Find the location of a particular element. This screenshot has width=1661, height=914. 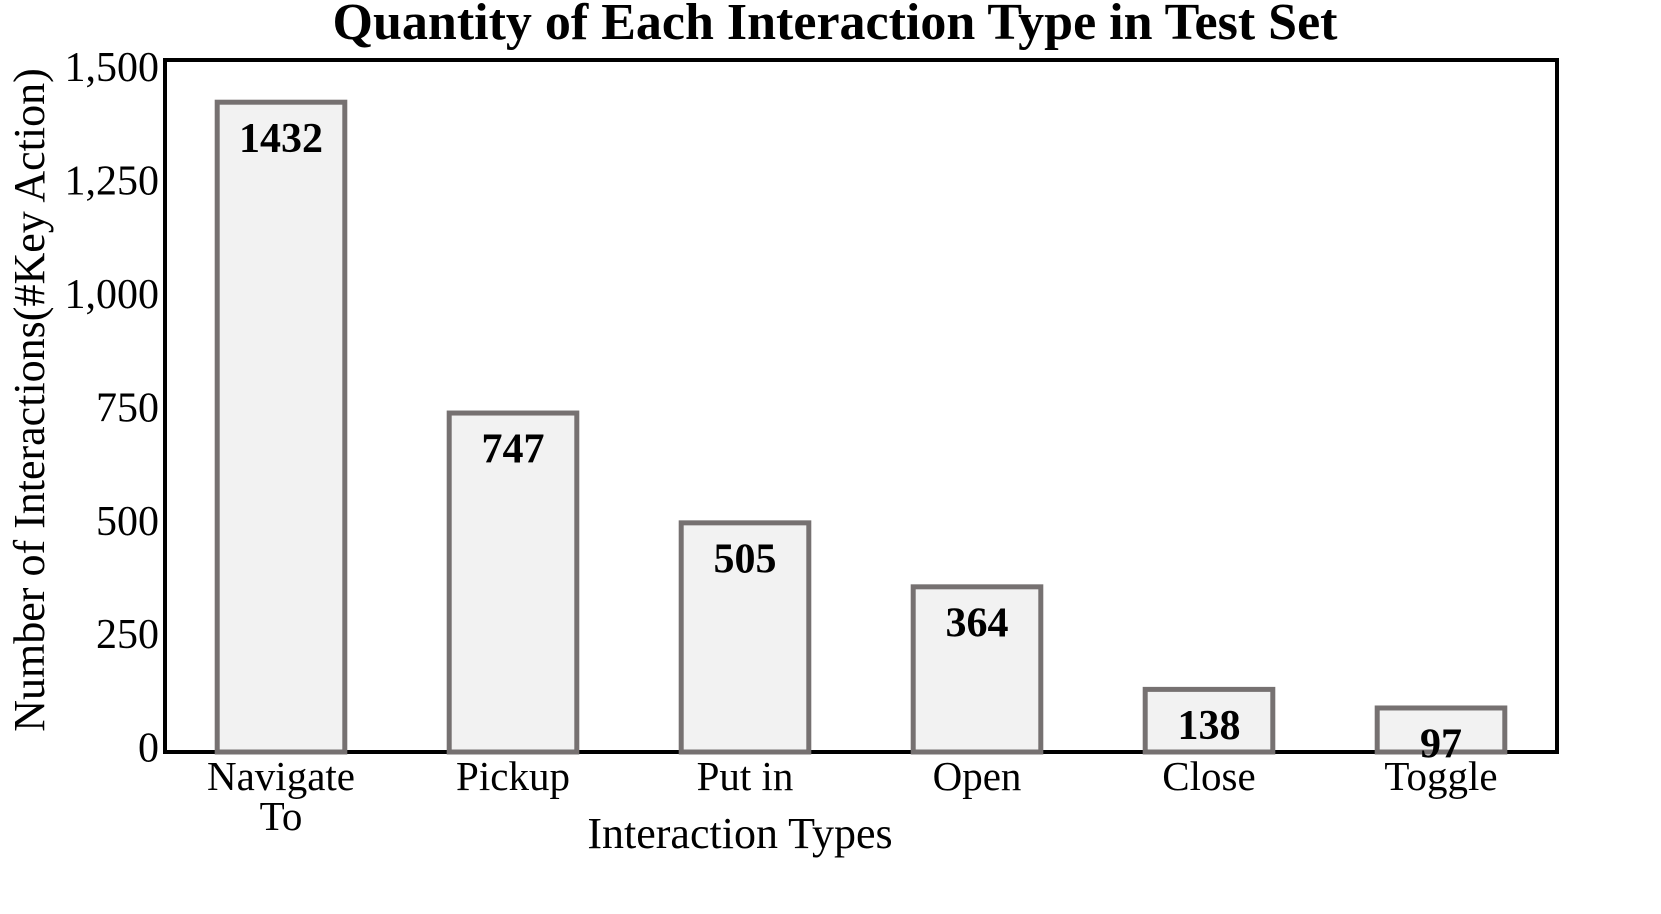

y-tick-label: 750 is located at coordinates (127, 408).